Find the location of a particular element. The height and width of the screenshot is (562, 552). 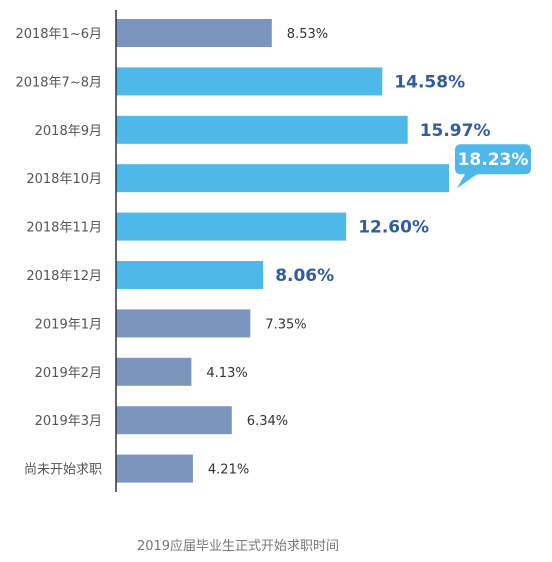

callout-bubble is located at coordinates (493, 166).